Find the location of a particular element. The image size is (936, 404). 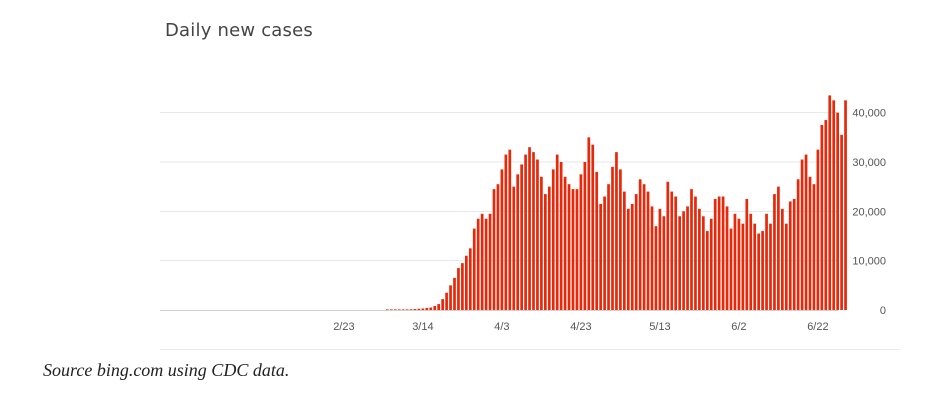

x-tick-label: 6/2 is located at coordinates (738, 327).